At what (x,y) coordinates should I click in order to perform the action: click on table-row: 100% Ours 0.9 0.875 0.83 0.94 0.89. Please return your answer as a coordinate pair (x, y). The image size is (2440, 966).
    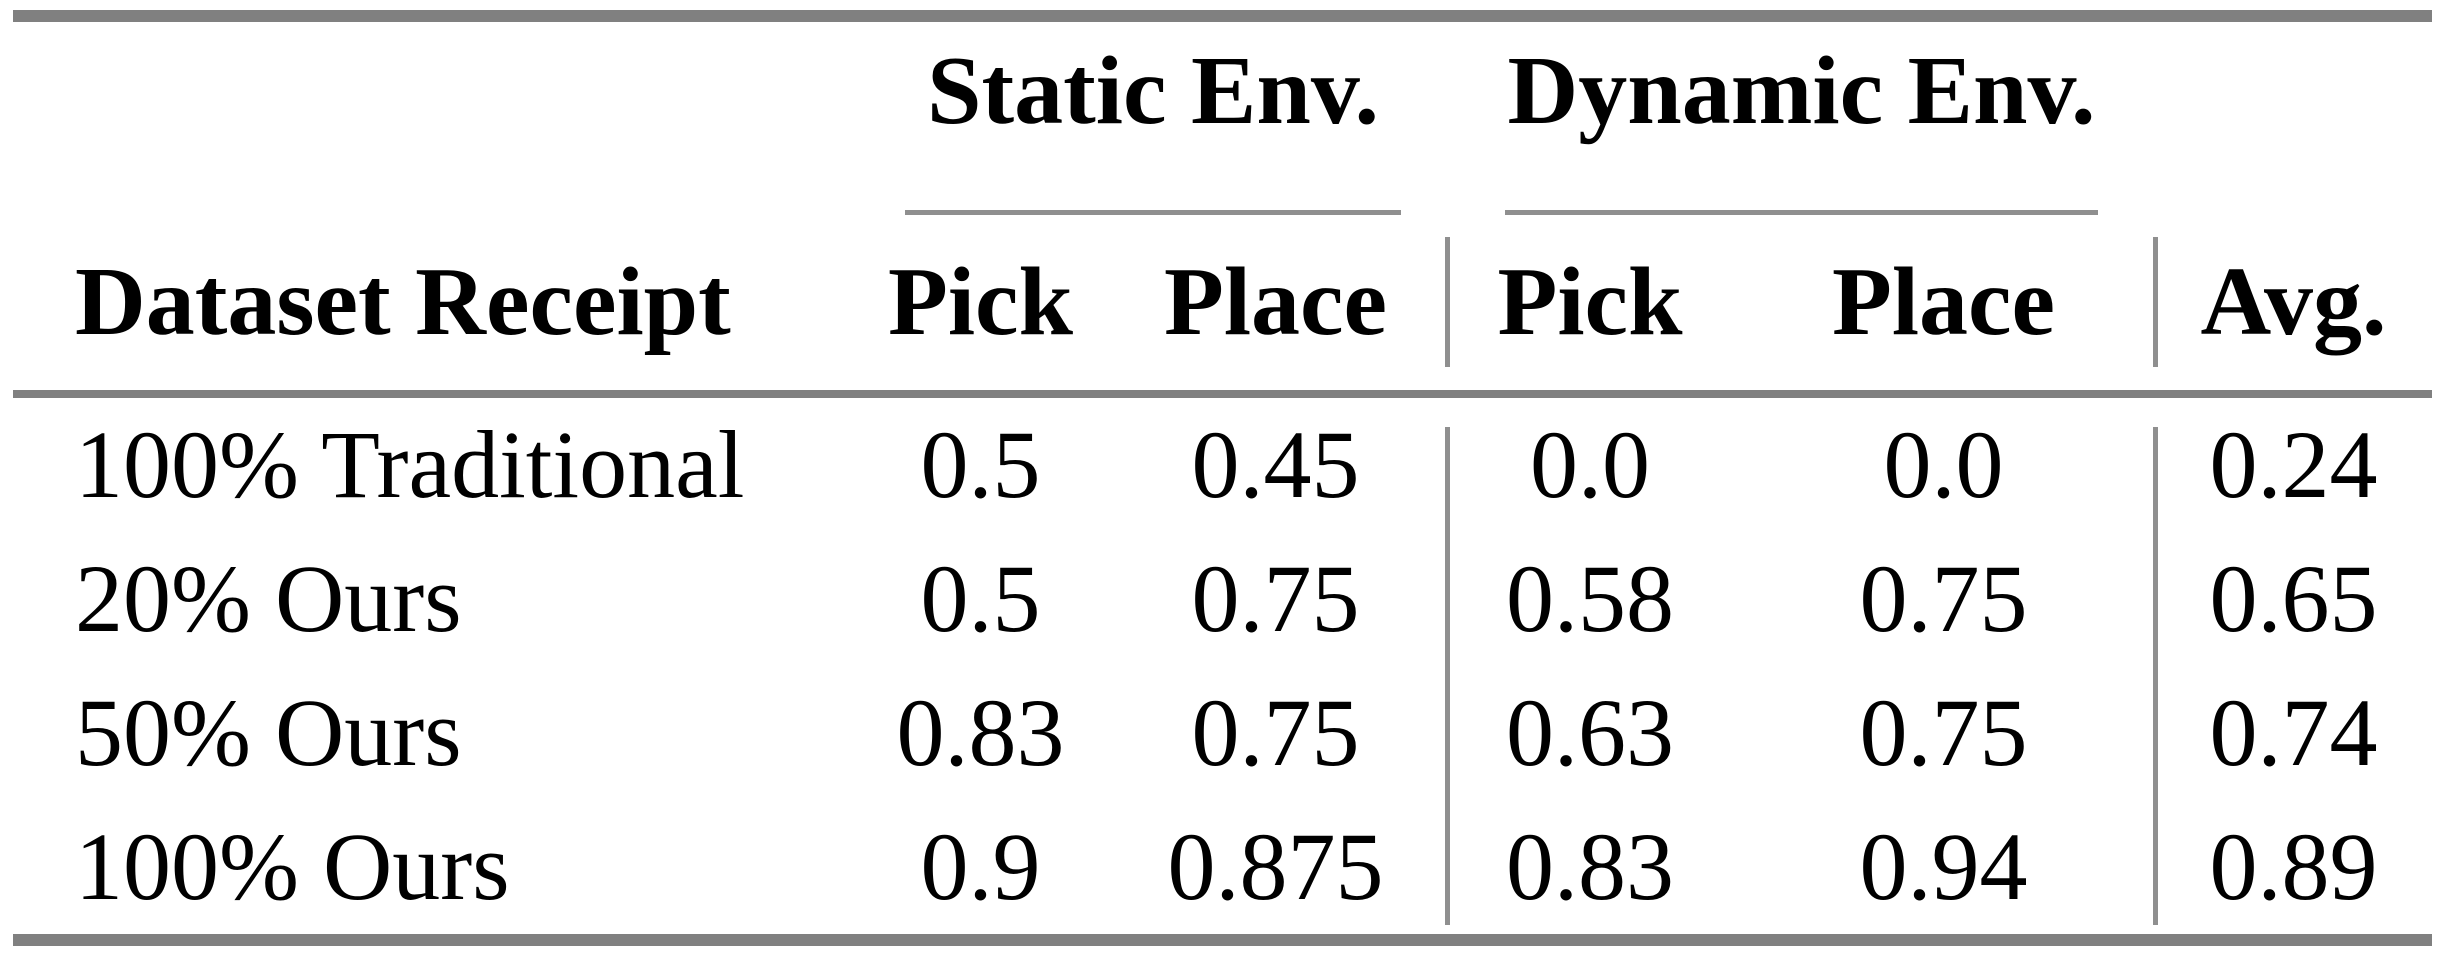
    Looking at the image, I should click on (1222, 867).